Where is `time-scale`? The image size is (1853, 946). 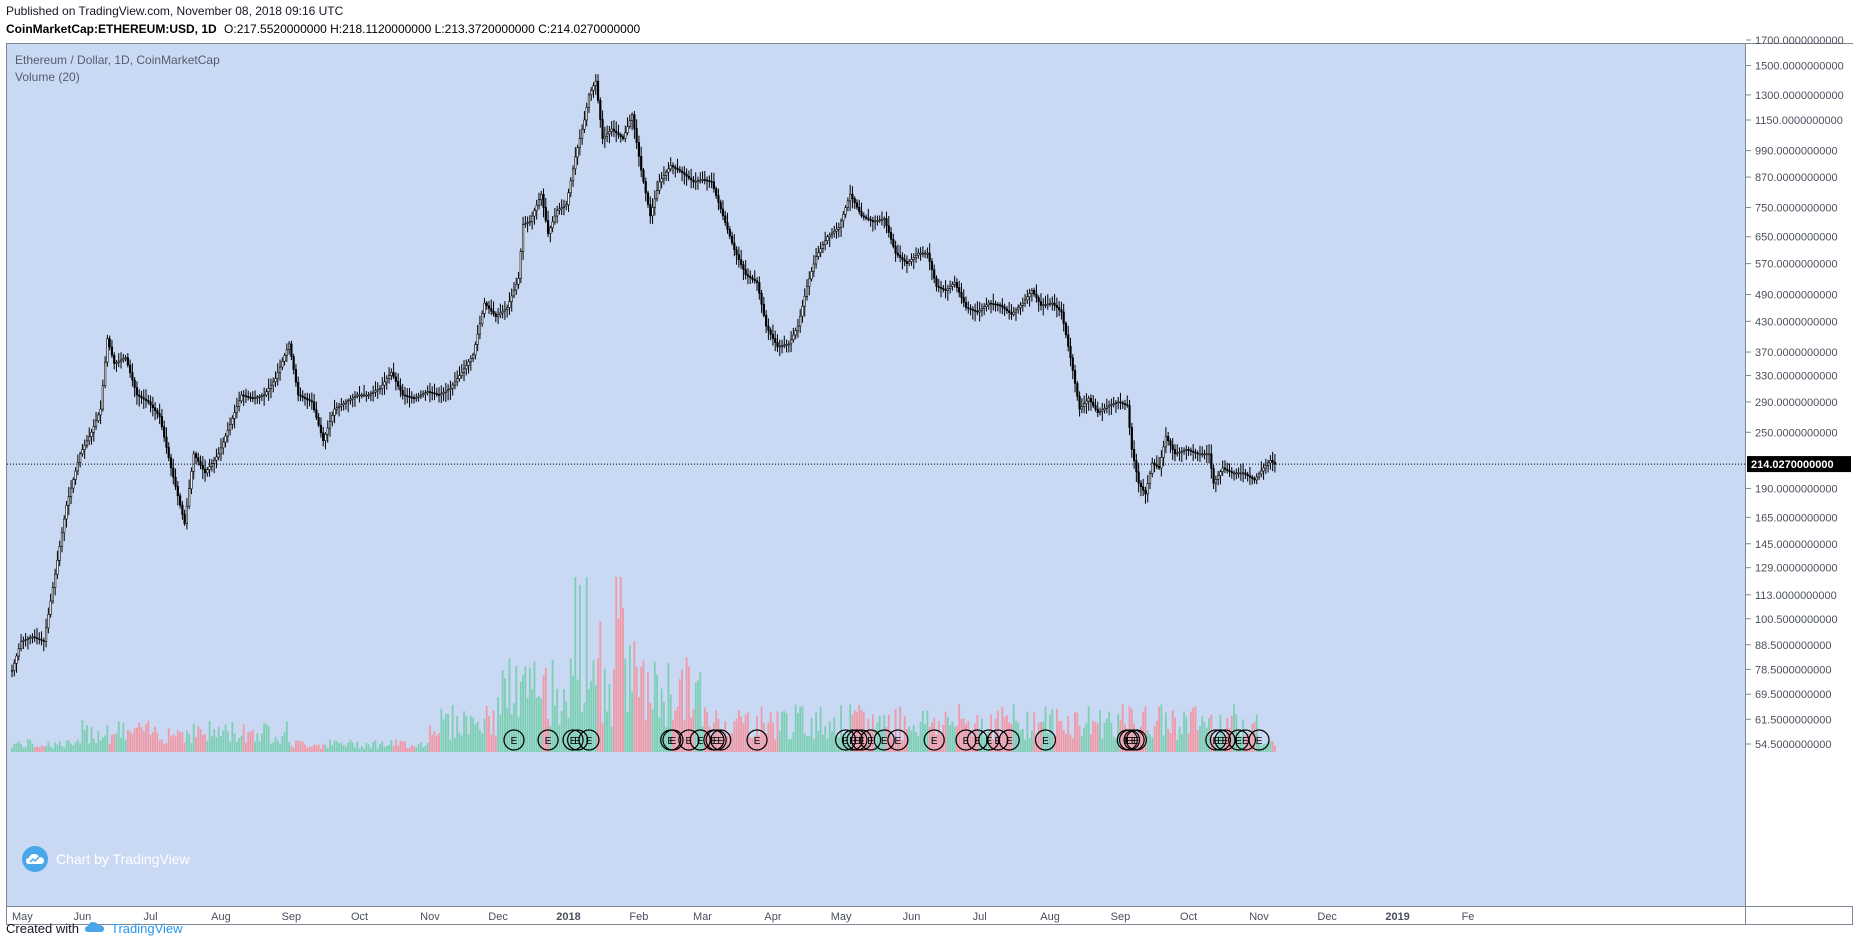 time-scale is located at coordinates (876, 916).